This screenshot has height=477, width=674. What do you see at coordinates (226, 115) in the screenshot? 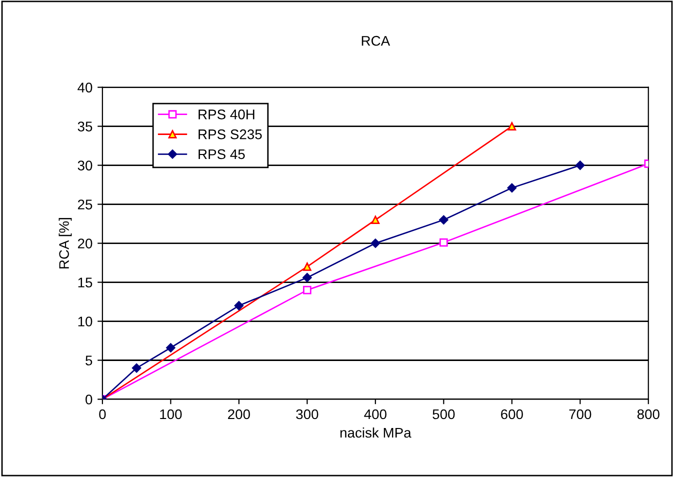
I see `legend-label: RPS 40H` at bounding box center [226, 115].